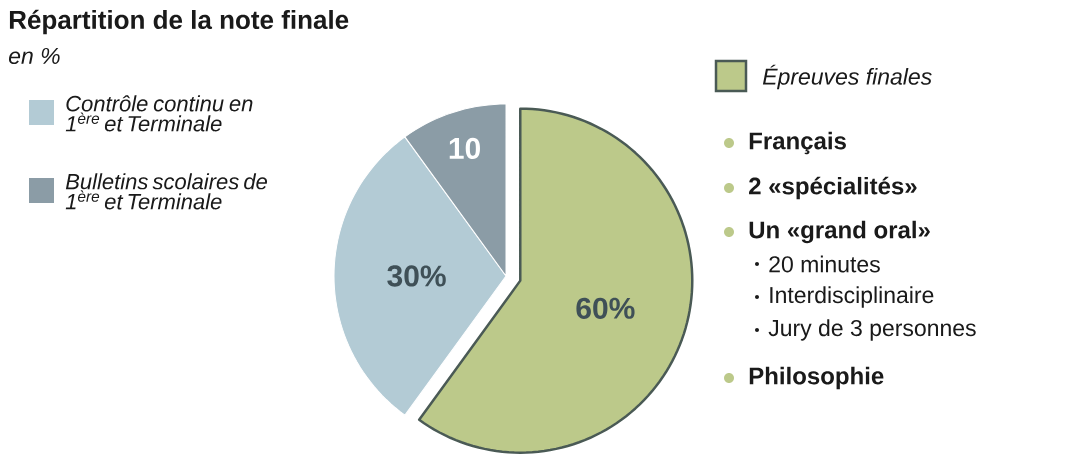 This screenshot has width=1080, height=472. I want to click on data-label: 60%, so click(605, 308).